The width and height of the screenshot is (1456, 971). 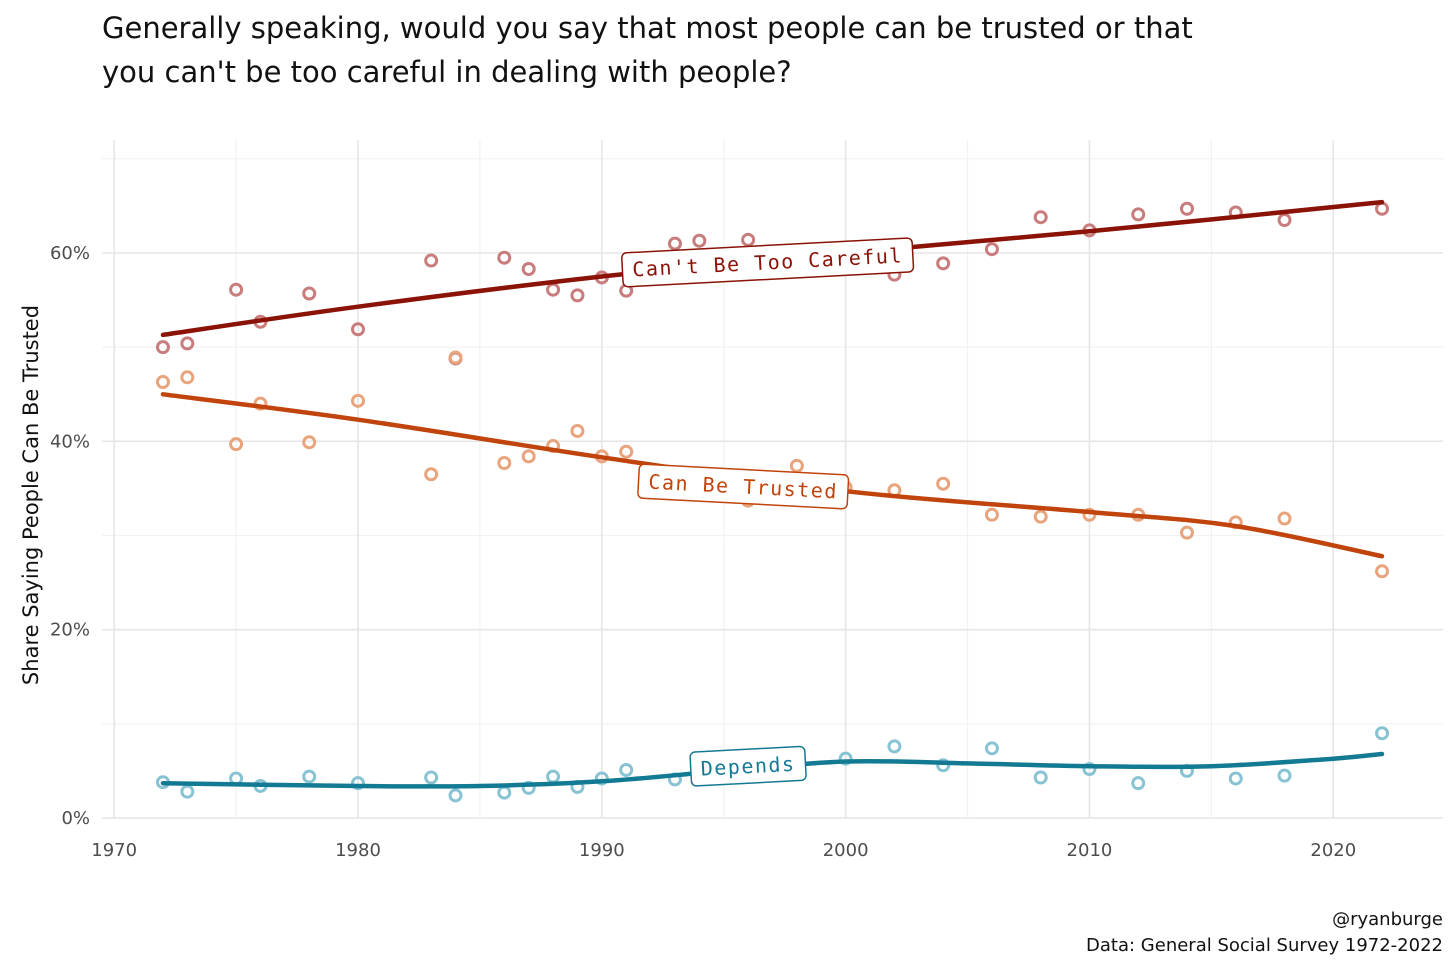 What do you see at coordinates (114, 850) in the screenshot?
I see `x-tick-label: 1970` at bounding box center [114, 850].